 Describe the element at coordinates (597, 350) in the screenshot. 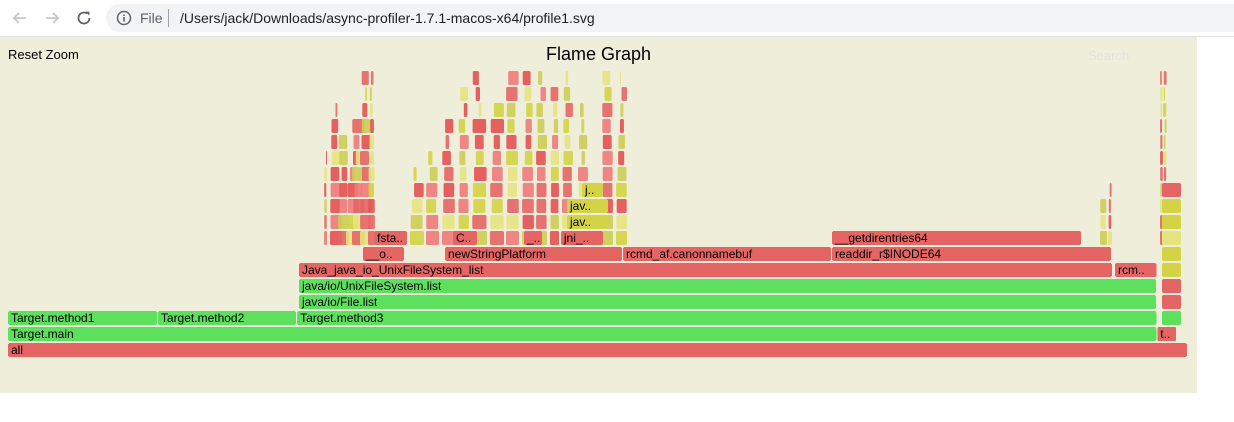

I see `frame-all-0: all` at that location.